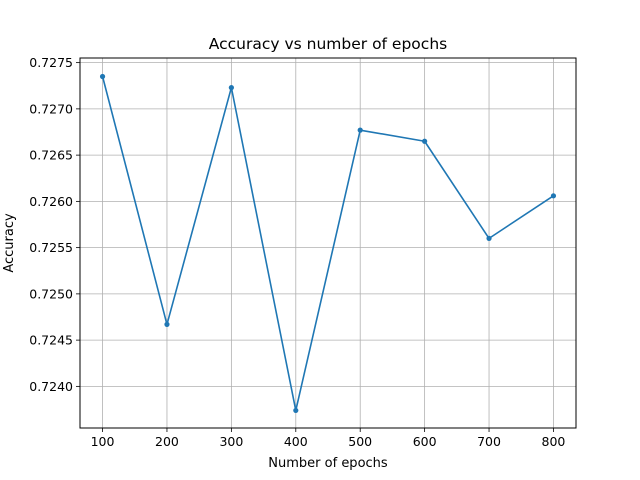 The image size is (640, 480). What do you see at coordinates (9, 243) in the screenshot?
I see `y-axis-label: Accuracy` at bounding box center [9, 243].